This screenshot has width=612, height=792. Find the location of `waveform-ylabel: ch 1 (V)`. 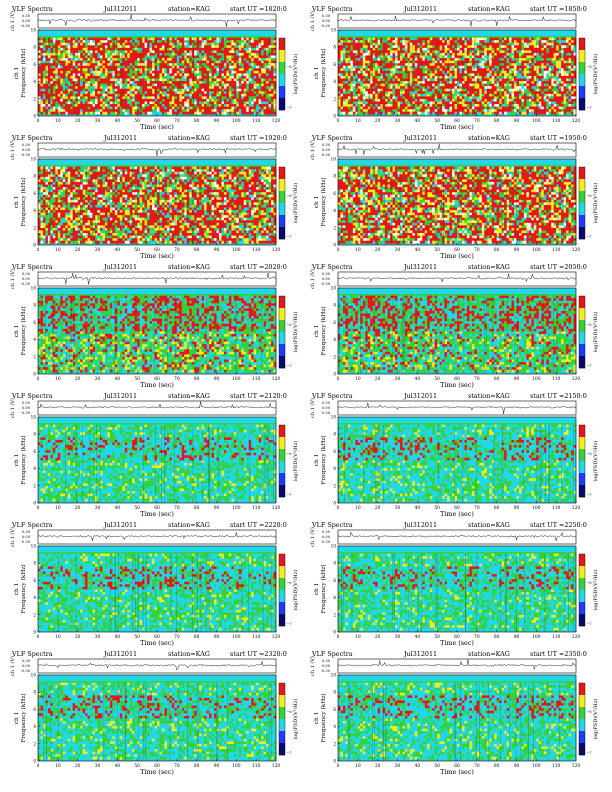

waveform-ylabel: ch 1 (V) is located at coordinates (12, 408).